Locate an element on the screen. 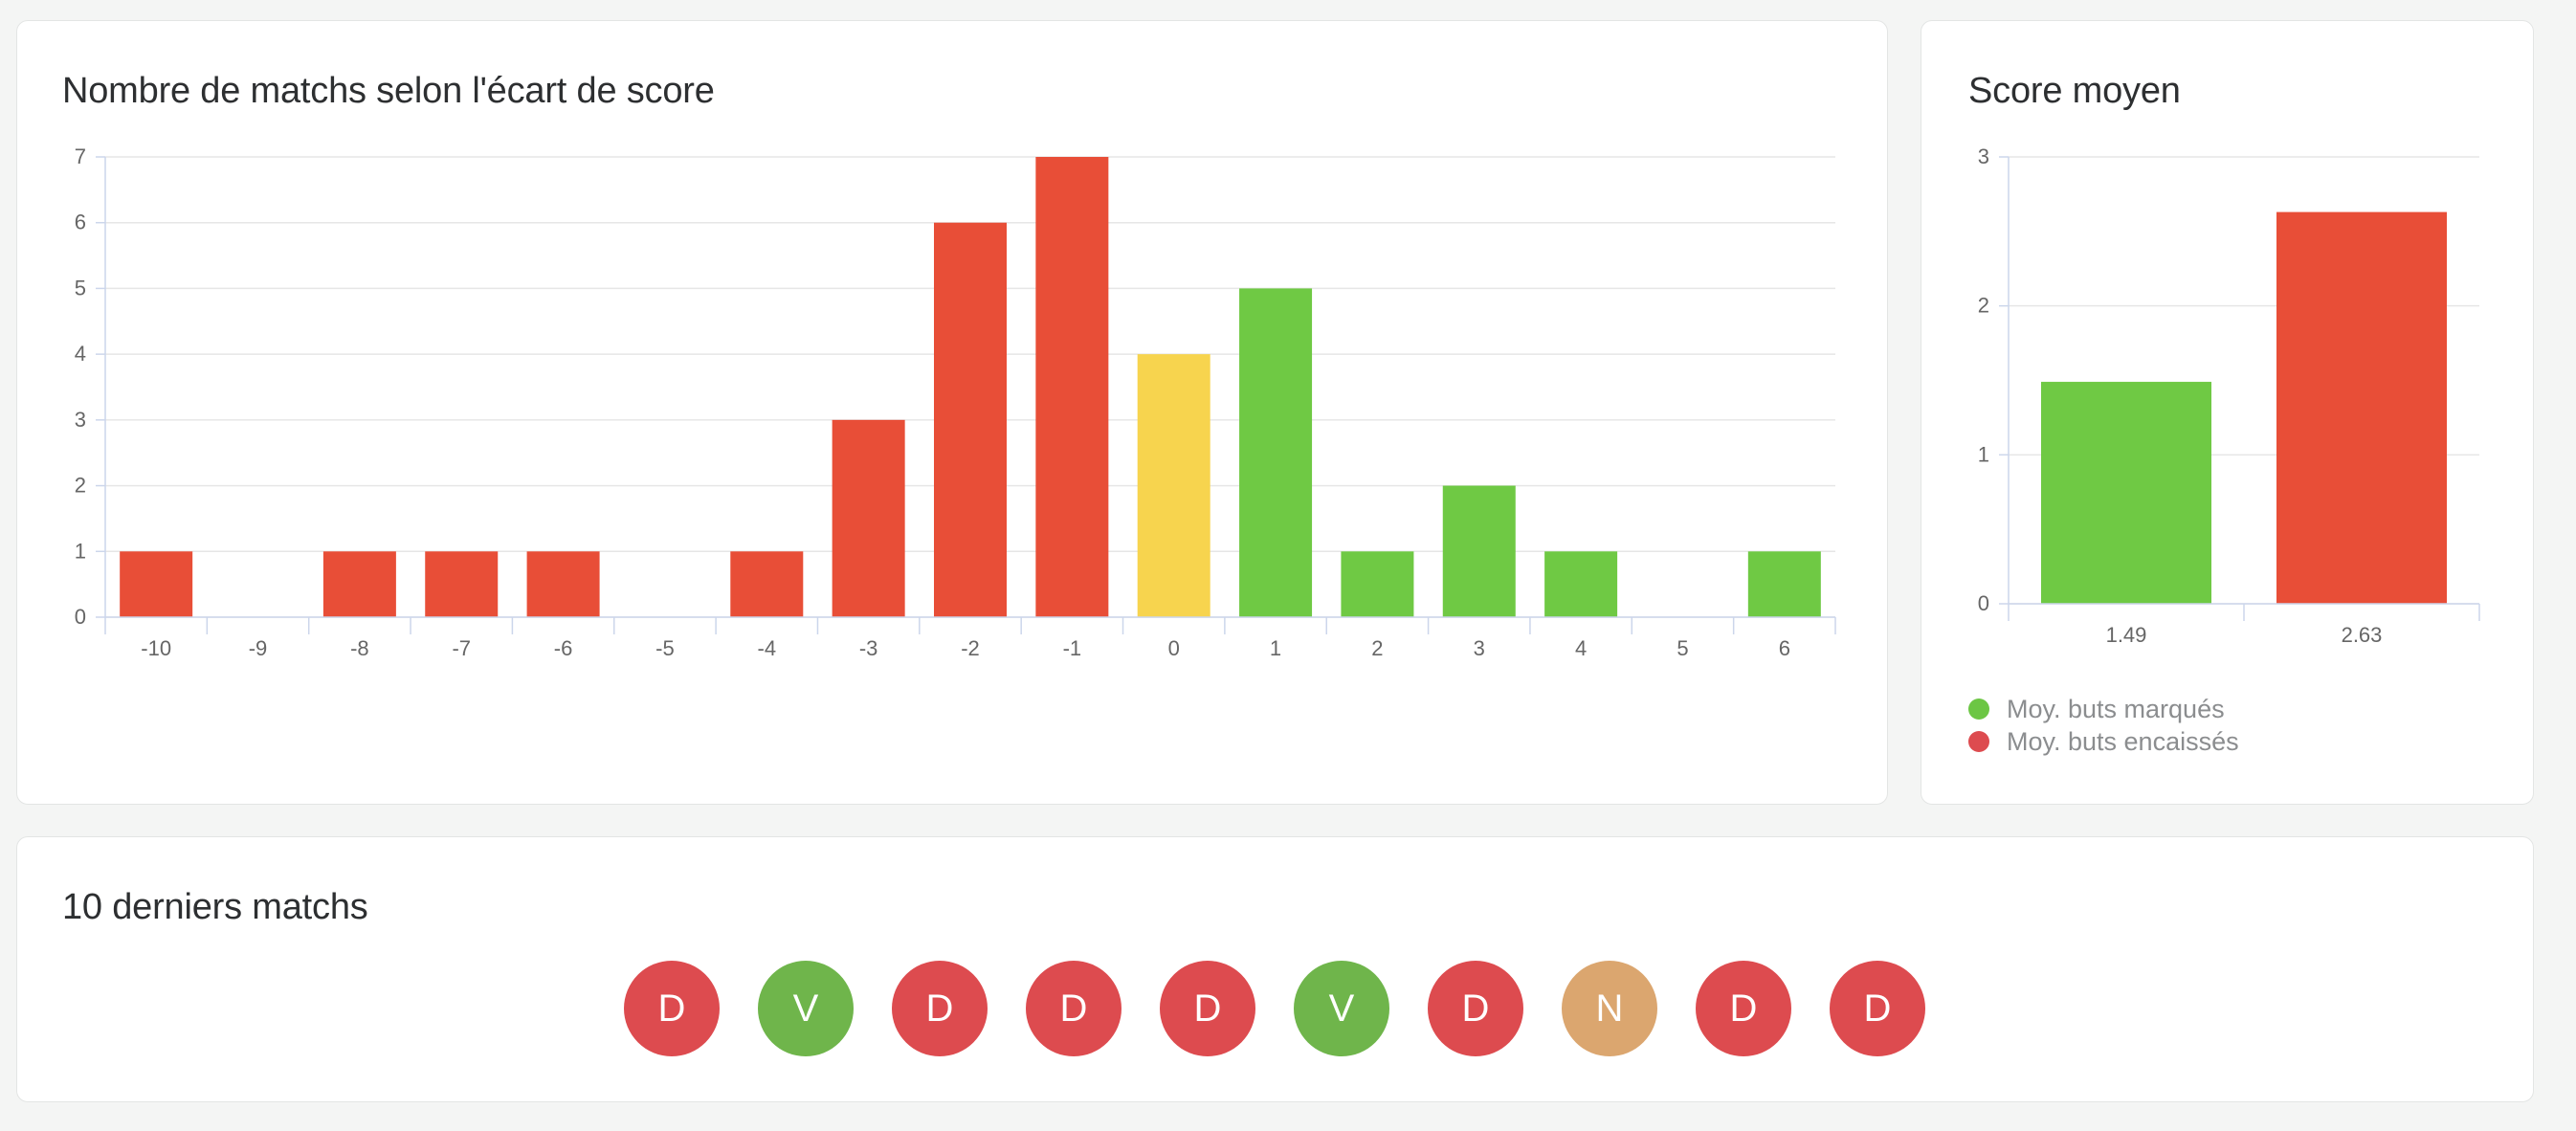  x-tick-label: -8 is located at coordinates (359, 648).